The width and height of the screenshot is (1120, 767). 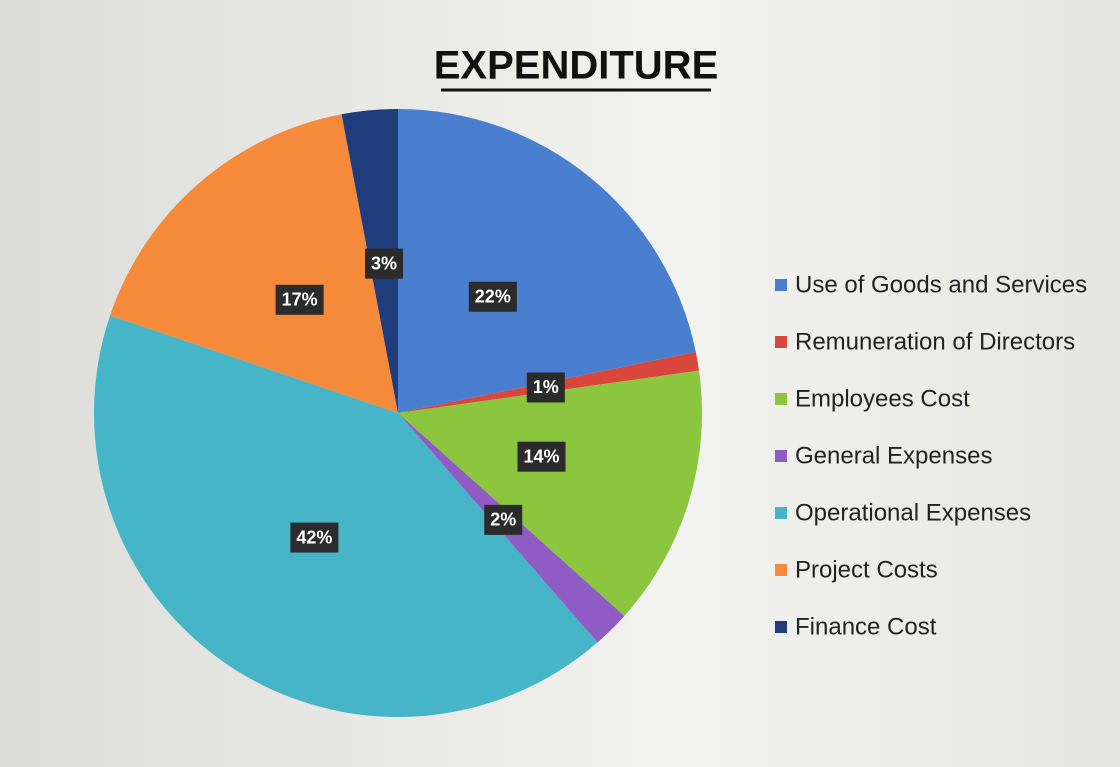 I want to click on legend-label: Employees Cost, so click(x=882, y=398).